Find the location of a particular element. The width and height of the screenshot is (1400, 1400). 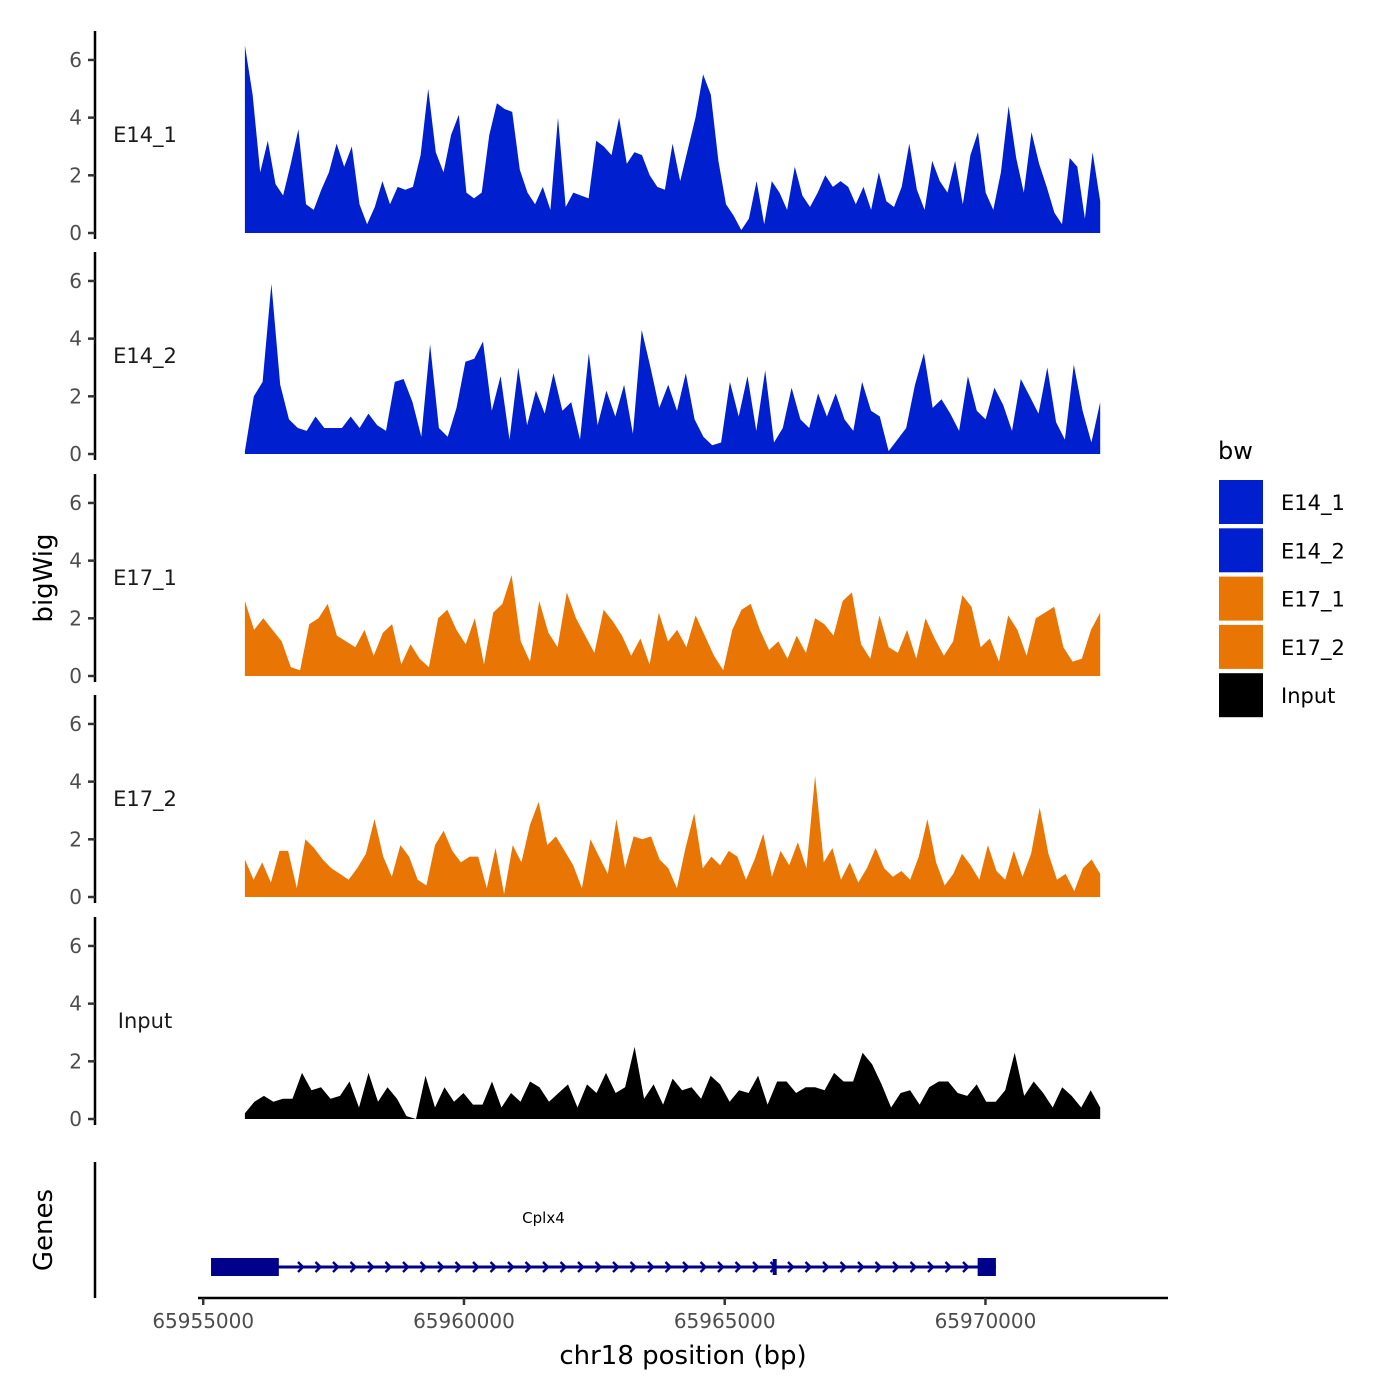

x-axis: 65955000 65960000 65965000 65970000 is located at coordinates (660, 1314).